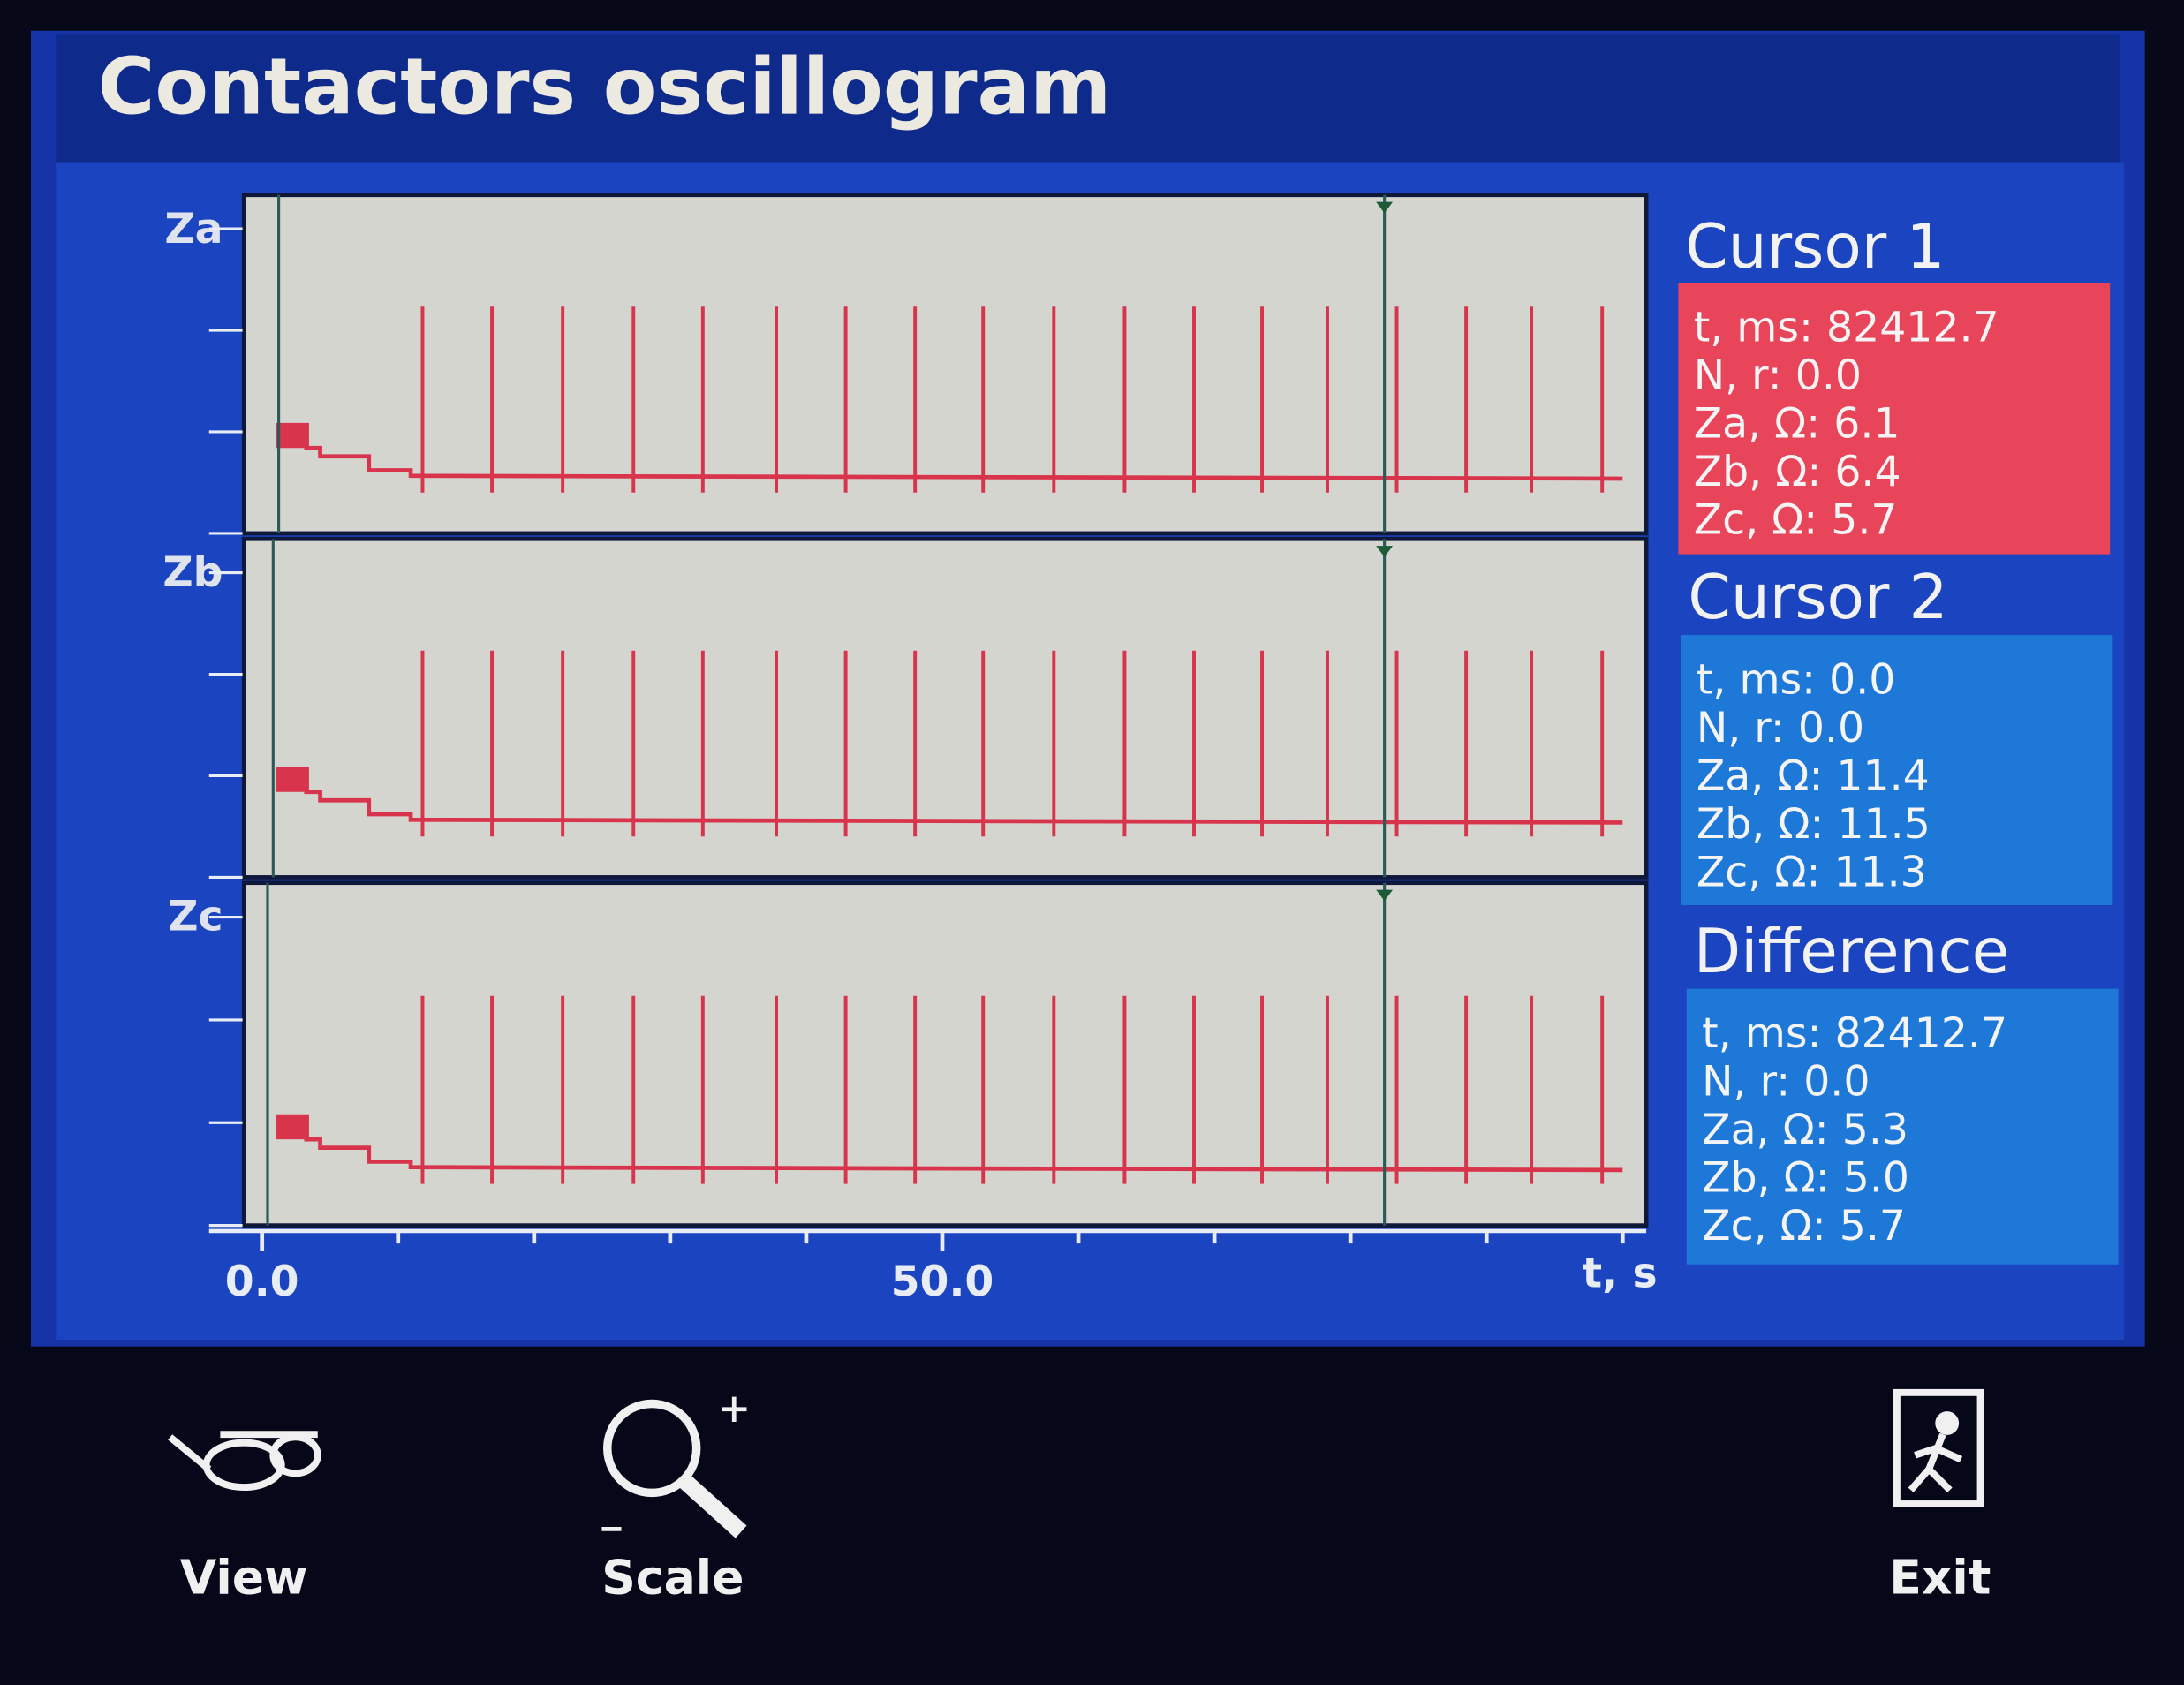 Image resolution: width=2184 pixels, height=1685 pixels. Describe the element at coordinates (1815, 247) in the screenshot. I see `panel-title: Cursor 1` at that location.